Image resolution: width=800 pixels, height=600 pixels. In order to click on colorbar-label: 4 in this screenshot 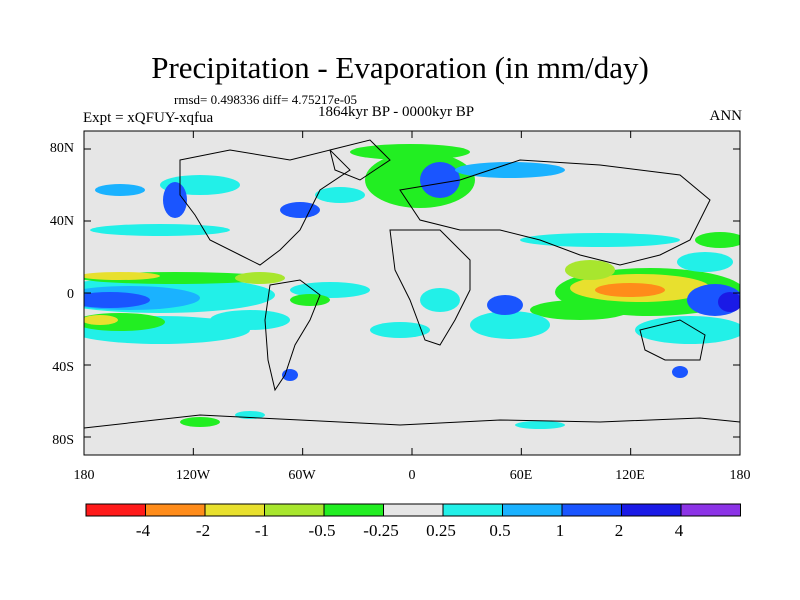, I will do `click(679, 530)`.